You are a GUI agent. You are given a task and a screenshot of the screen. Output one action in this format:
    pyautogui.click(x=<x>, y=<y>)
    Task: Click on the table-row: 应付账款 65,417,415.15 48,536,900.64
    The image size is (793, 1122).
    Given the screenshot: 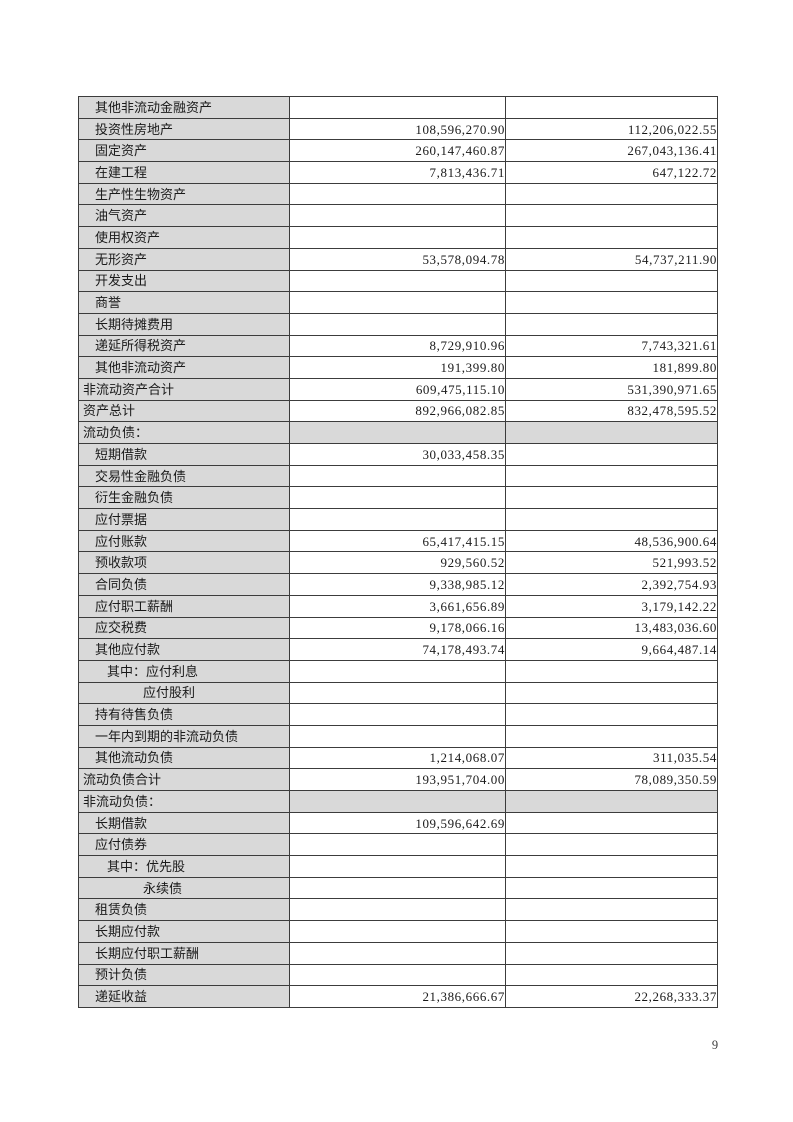 What is the action you would take?
    pyautogui.click(x=398, y=541)
    